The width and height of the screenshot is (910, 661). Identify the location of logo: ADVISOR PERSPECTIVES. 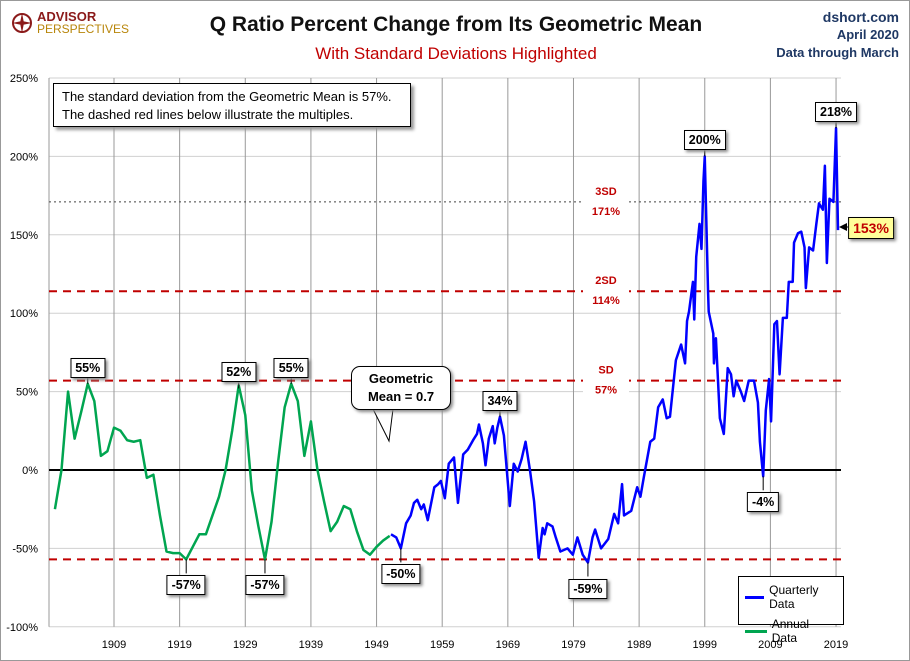
(70, 22).